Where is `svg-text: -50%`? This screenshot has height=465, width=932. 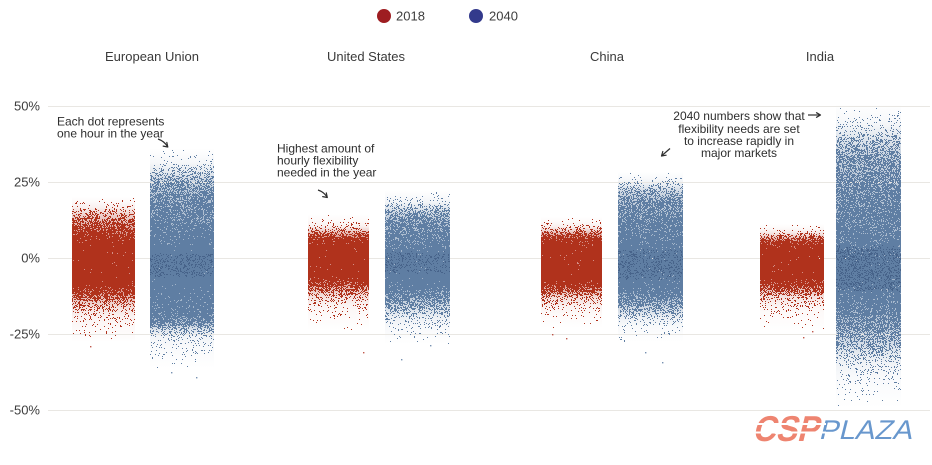 svg-text: -50% is located at coordinates (25, 410).